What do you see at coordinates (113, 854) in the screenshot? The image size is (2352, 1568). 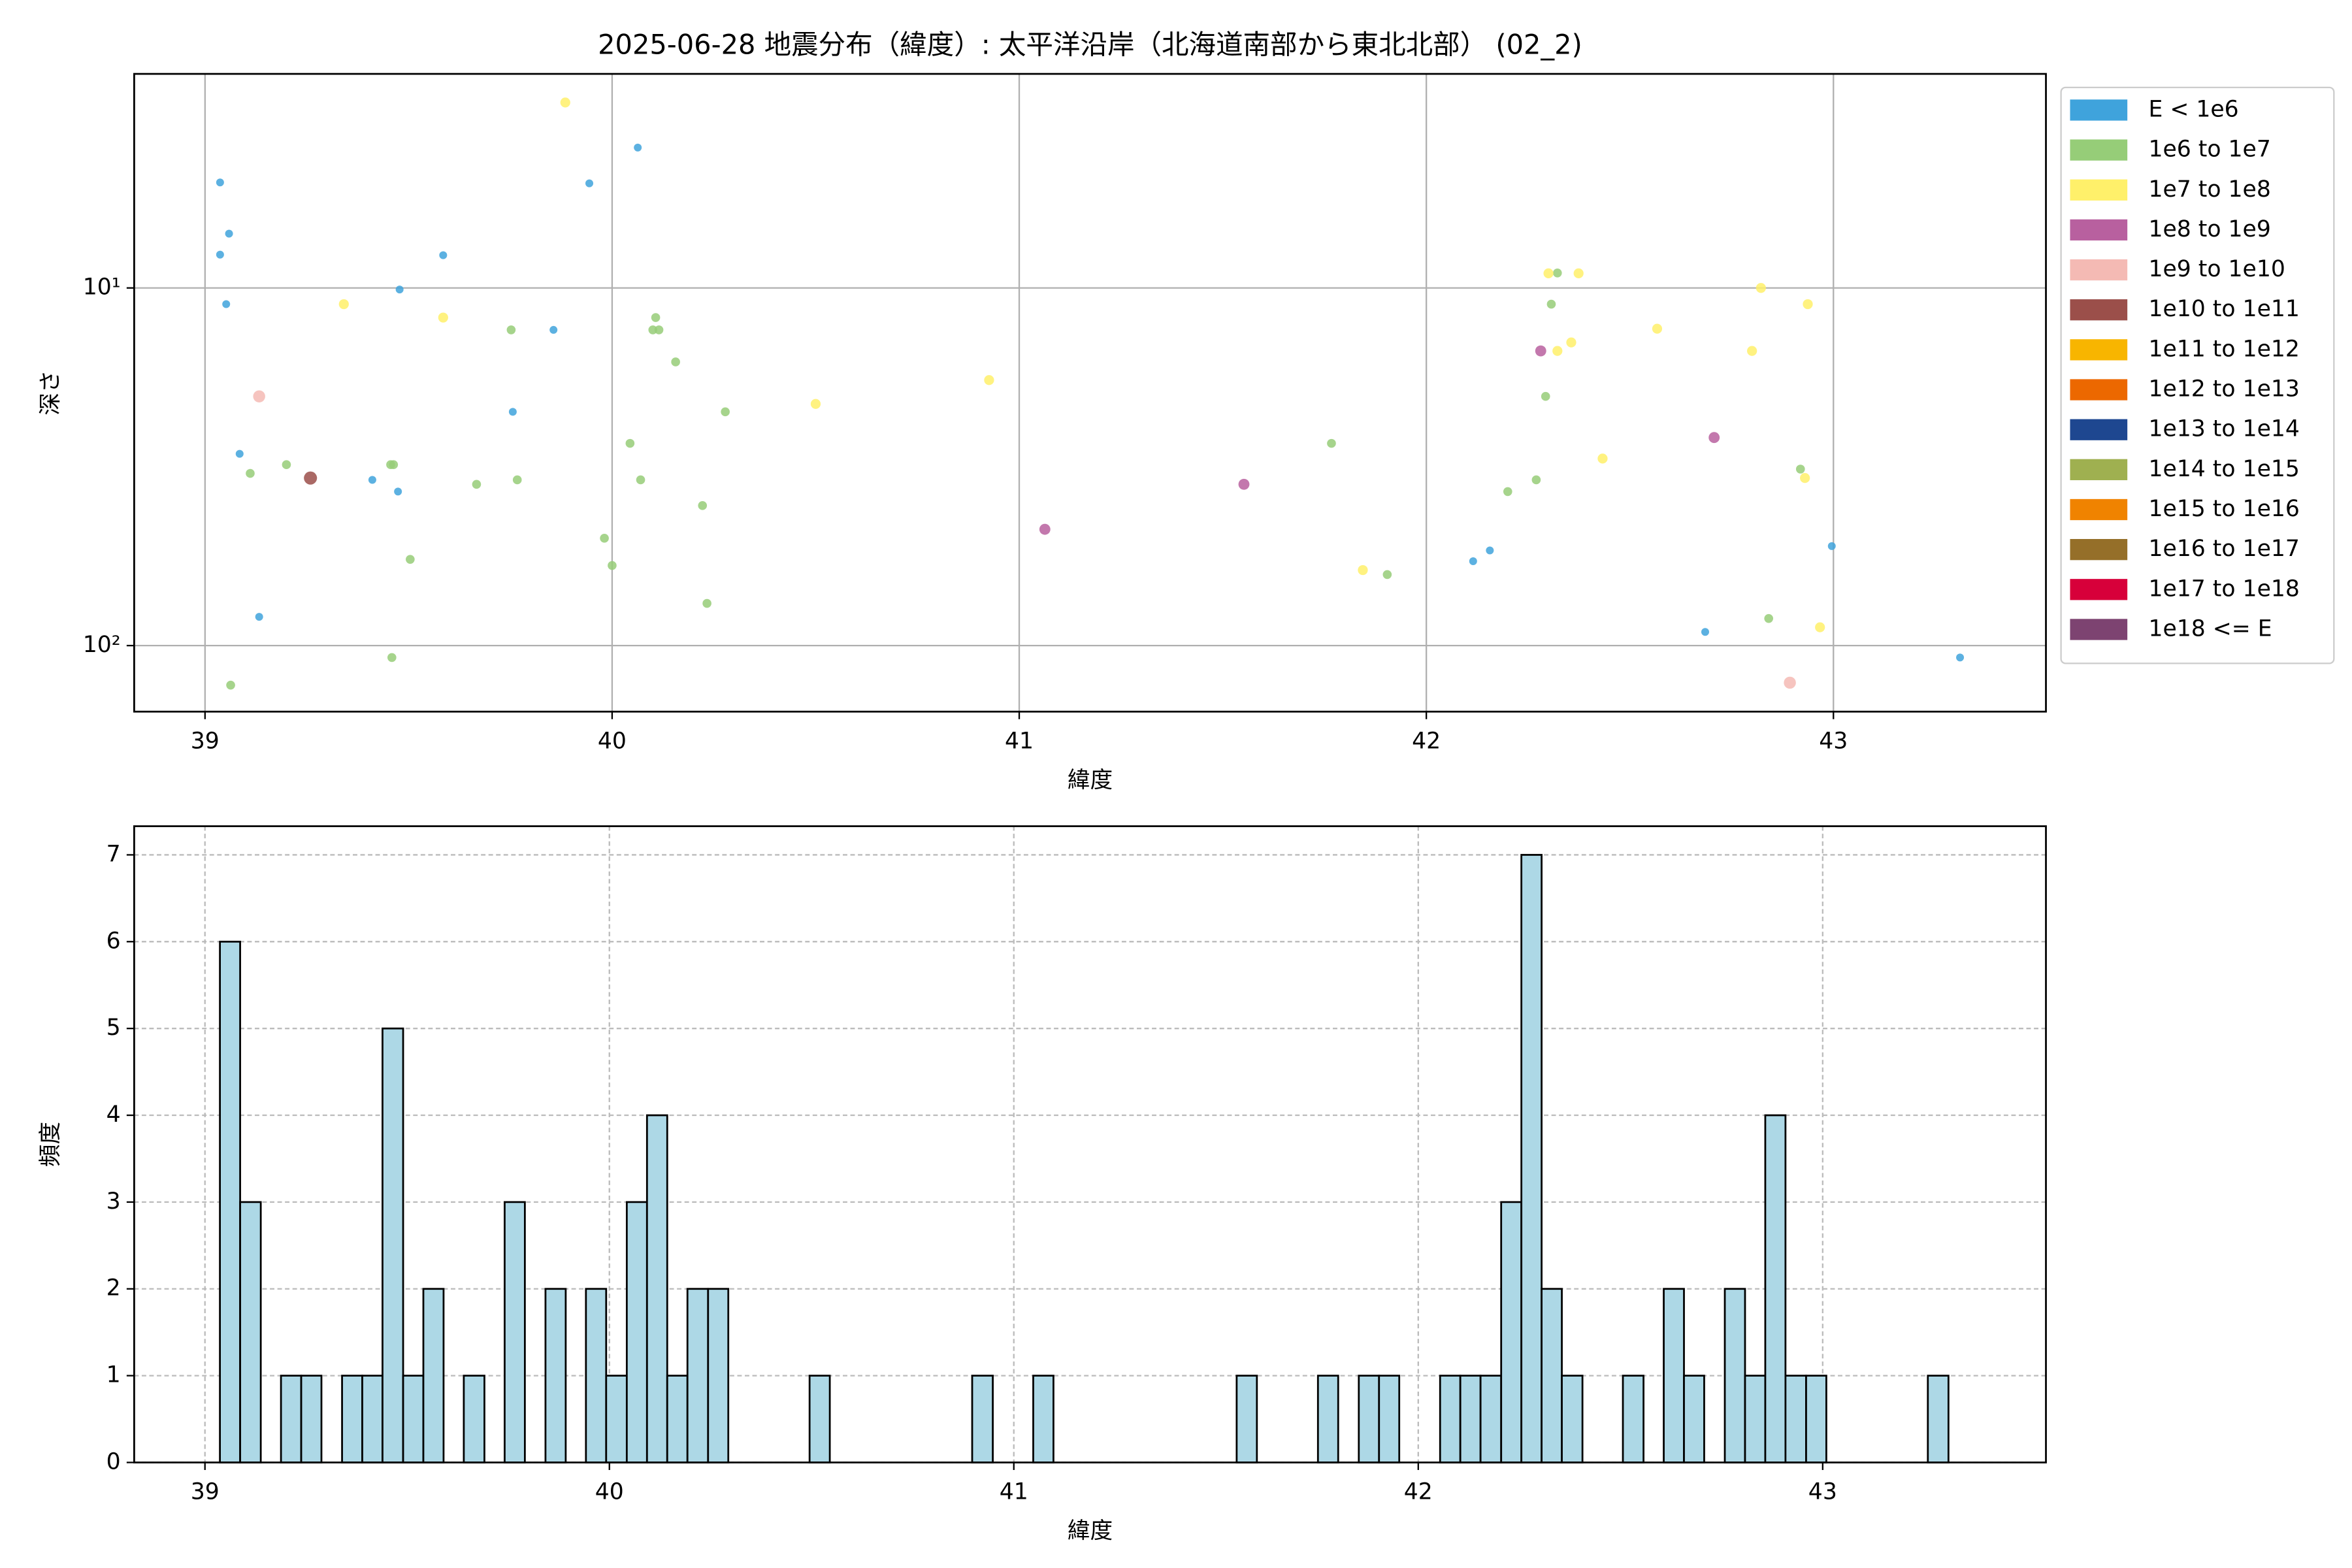 I see `y-tick-label: 7` at bounding box center [113, 854].